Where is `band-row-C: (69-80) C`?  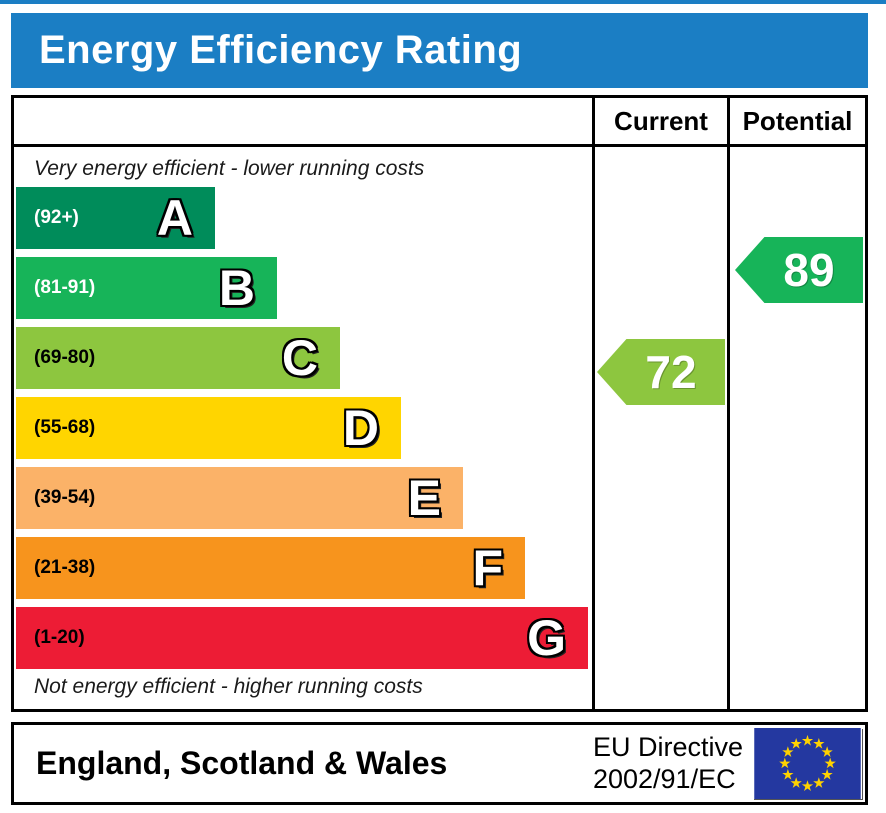 band-row-C: (69-80) C is located at coordinates (303, 358).